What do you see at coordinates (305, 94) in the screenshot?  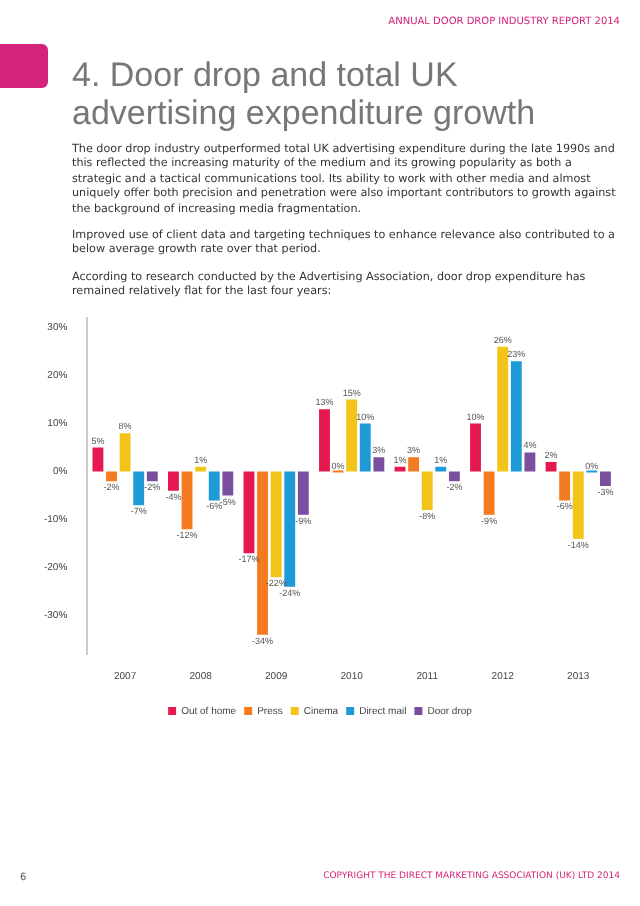 I see `chart-title: 4. Door drop and total UK advertising expenditure growth` at bounding box center [305, 94].